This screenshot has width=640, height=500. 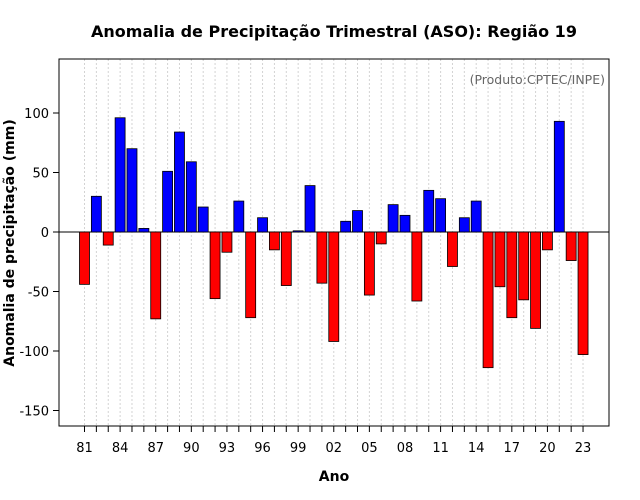 What do you see at coordinates (535, 280) in the screenshot?
I see `bar-2019` at bounding box center [535, 280].